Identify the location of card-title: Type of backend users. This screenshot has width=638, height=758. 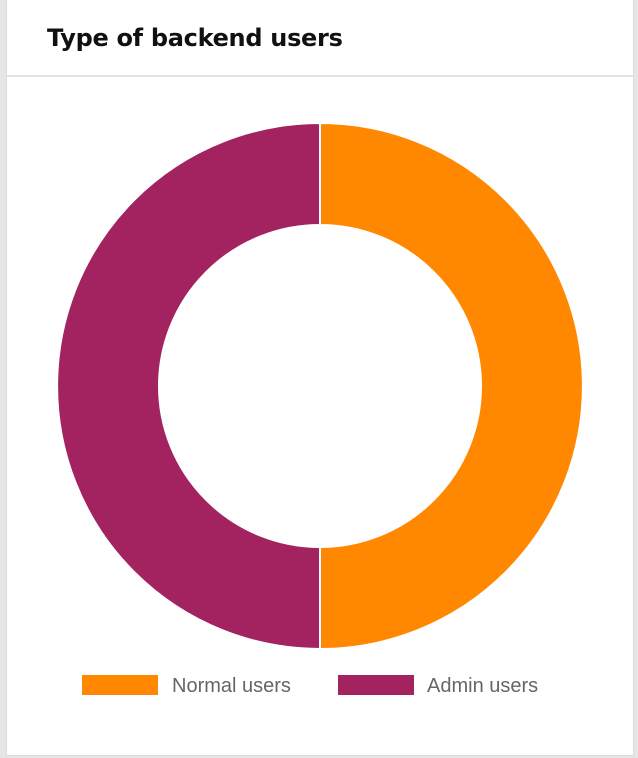
(195, 37).